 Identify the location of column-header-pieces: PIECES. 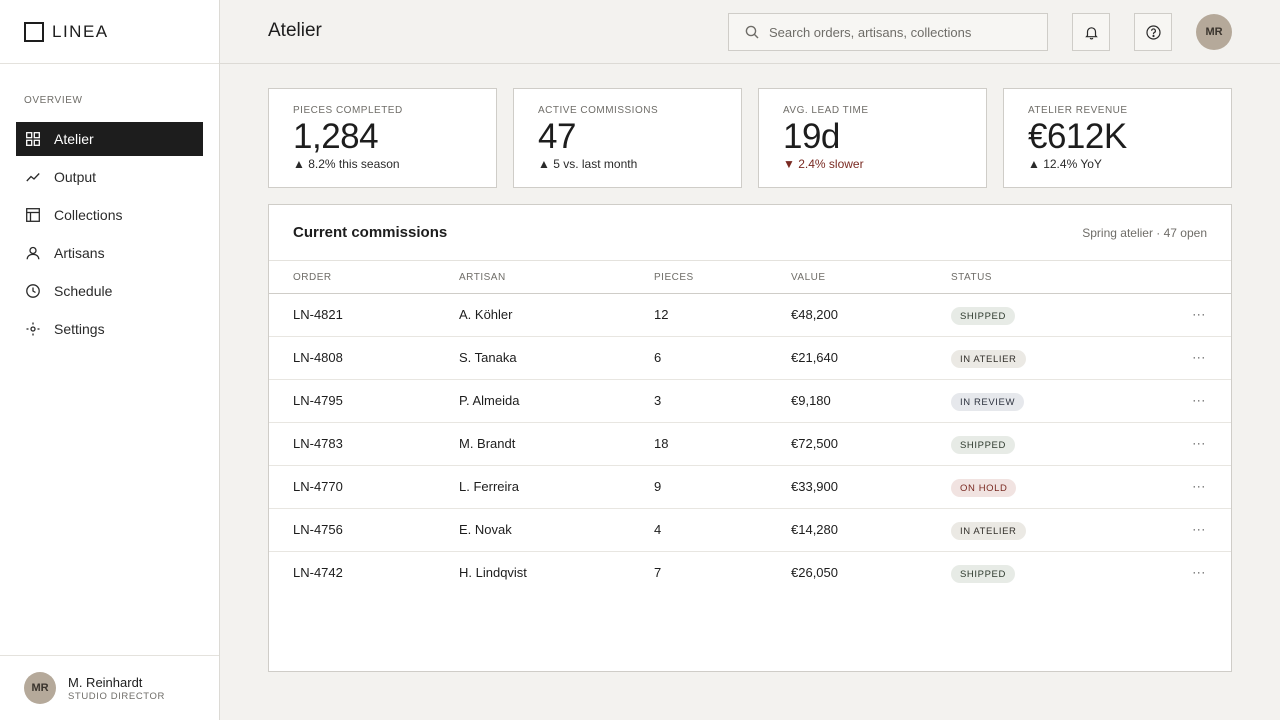
(674, 277).